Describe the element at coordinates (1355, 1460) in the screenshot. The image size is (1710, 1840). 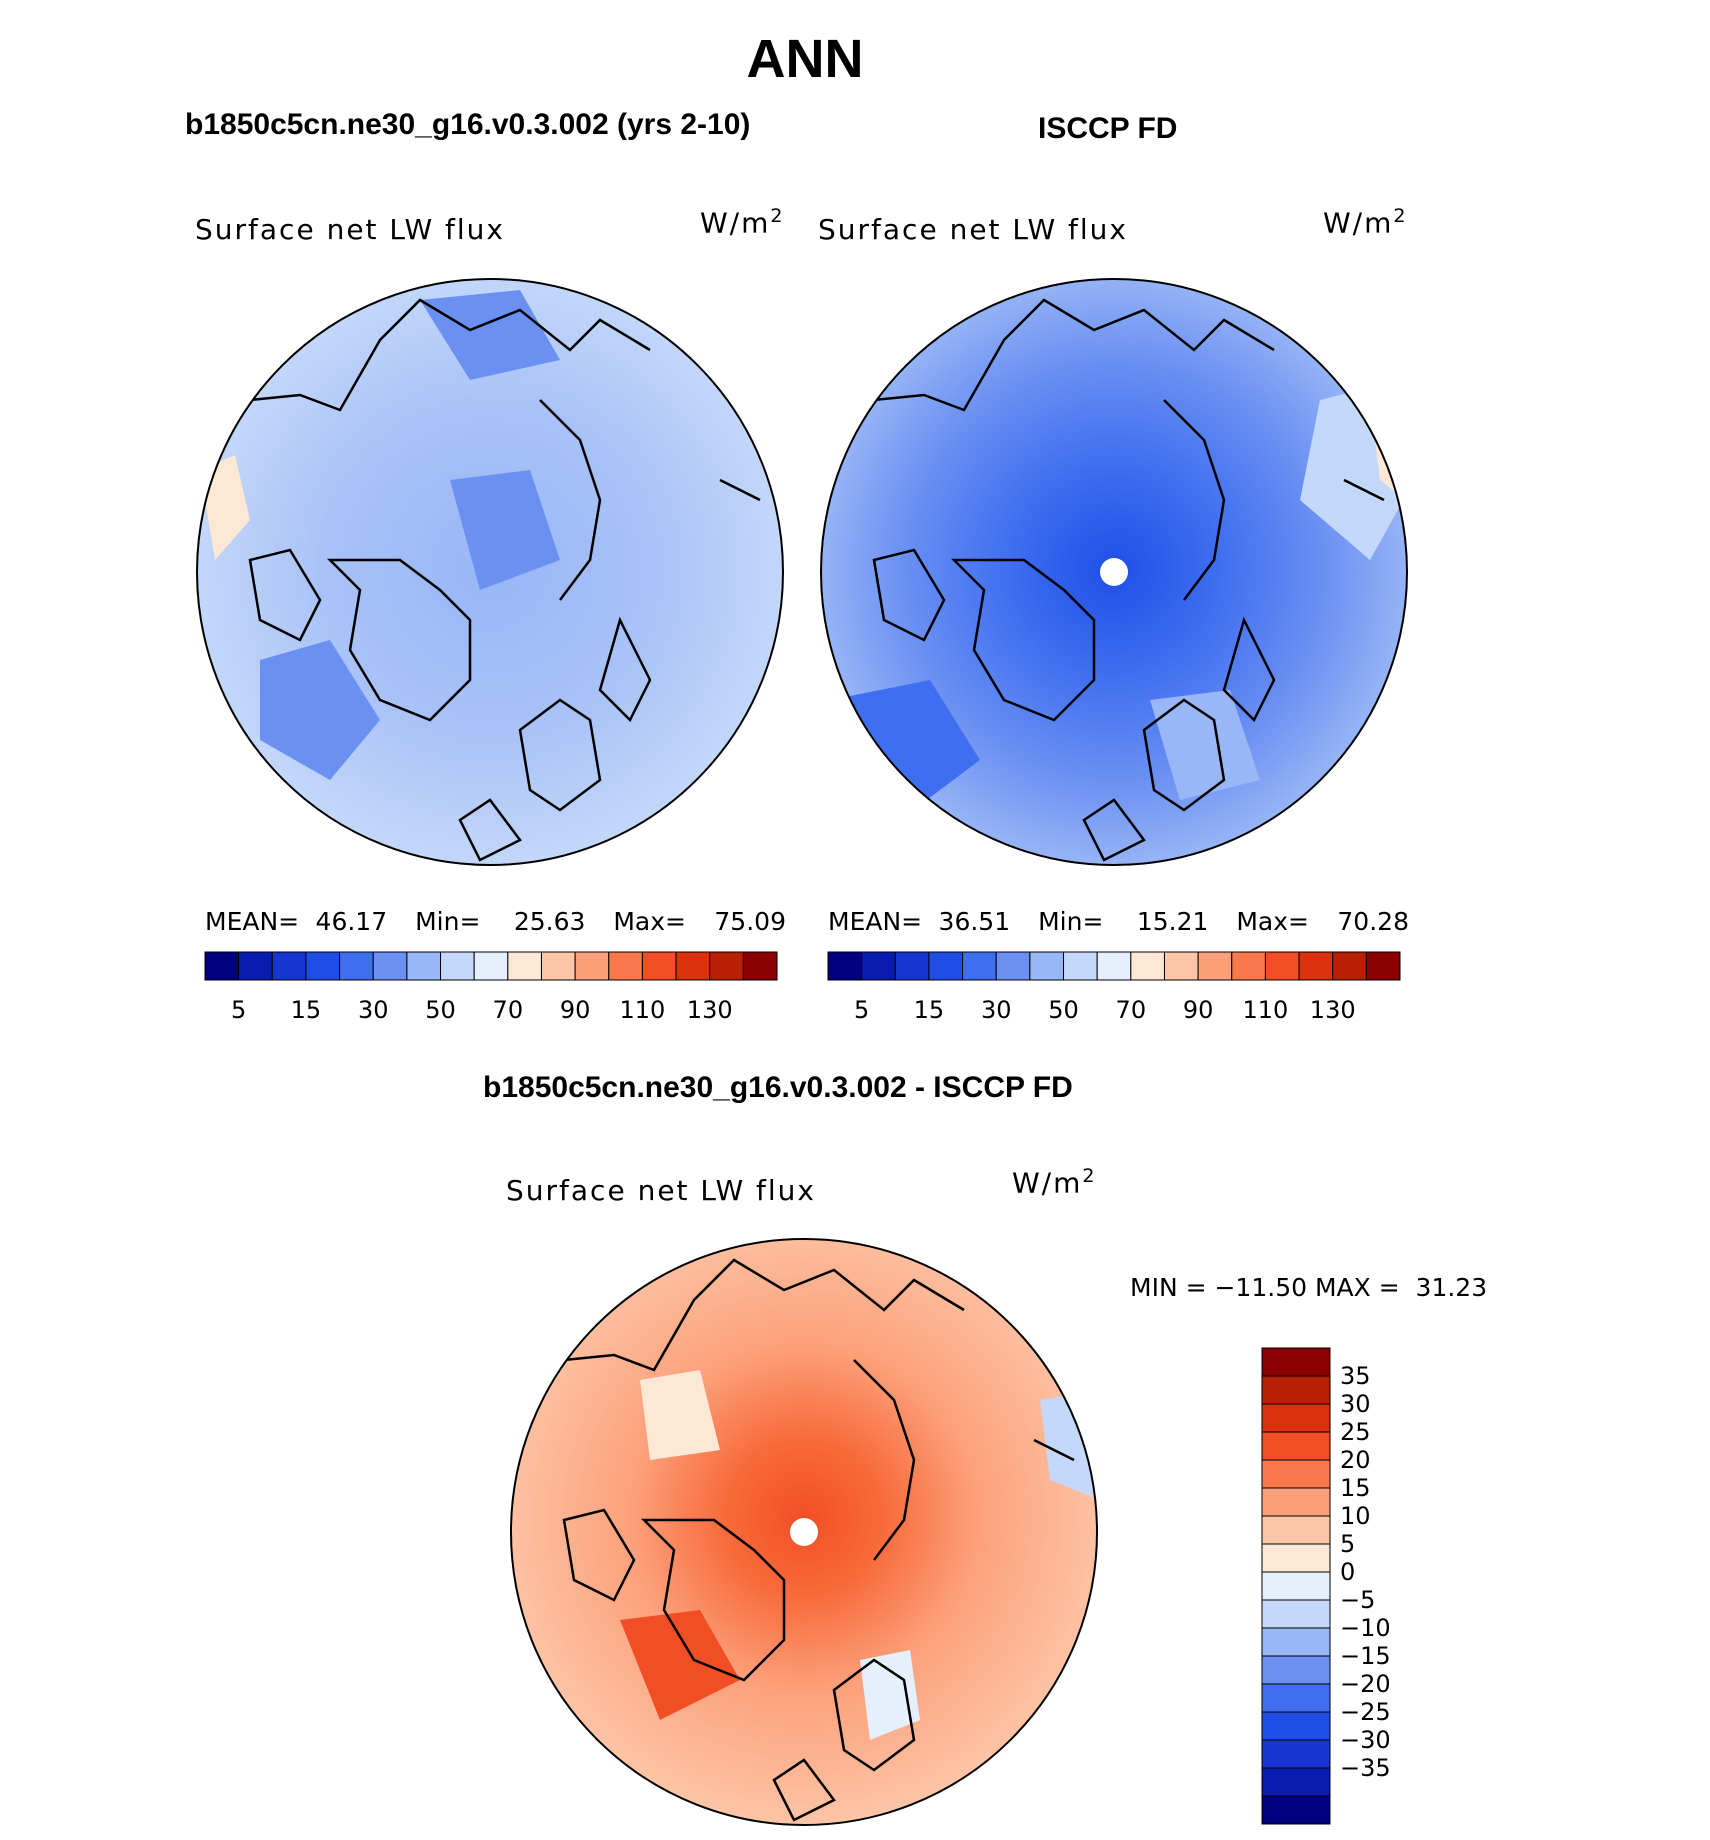
I see `diff-colorbar-tick-label: 20` at that location.